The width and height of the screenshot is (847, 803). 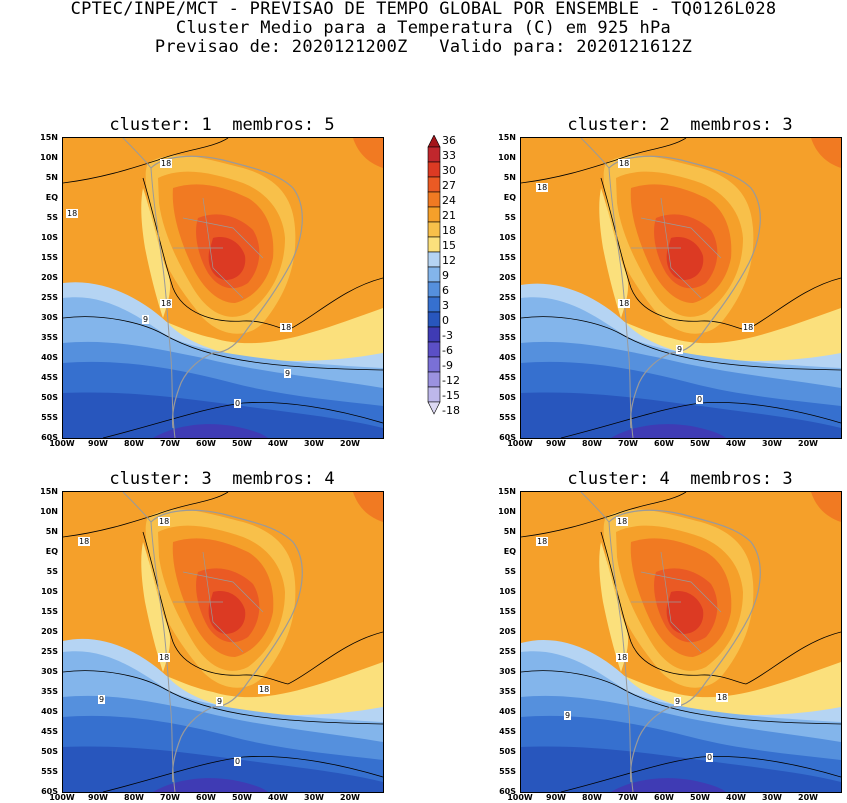 What do you see at coordinates (210, 785) in the screenshot?
I see `shaded-region-band-neg3` at bounding box center [210, 785].